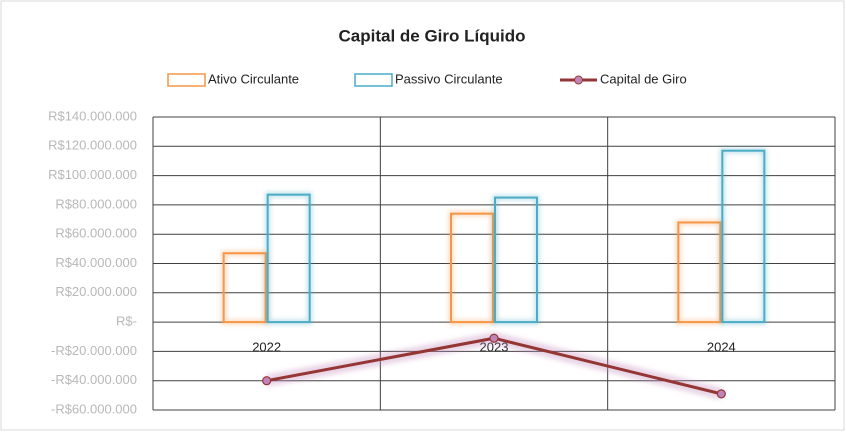  I want to click on y-tick-label: -R$60.000.000, so click(94, 408).